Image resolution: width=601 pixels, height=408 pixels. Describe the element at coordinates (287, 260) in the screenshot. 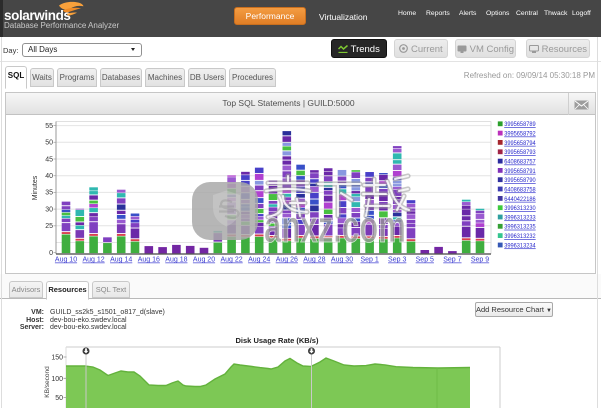

I see `svg-text: Aug 26` at that location.